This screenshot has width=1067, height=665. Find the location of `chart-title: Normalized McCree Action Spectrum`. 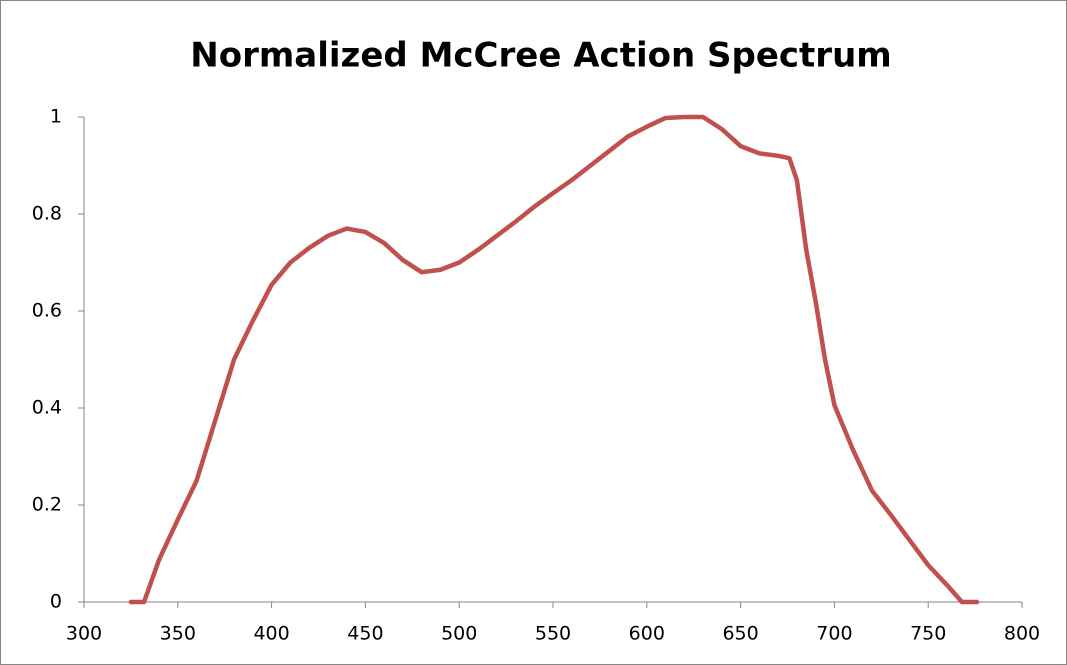

chart-title: Normalized McCree Action Spectrum is located at coordinates (540, 56).